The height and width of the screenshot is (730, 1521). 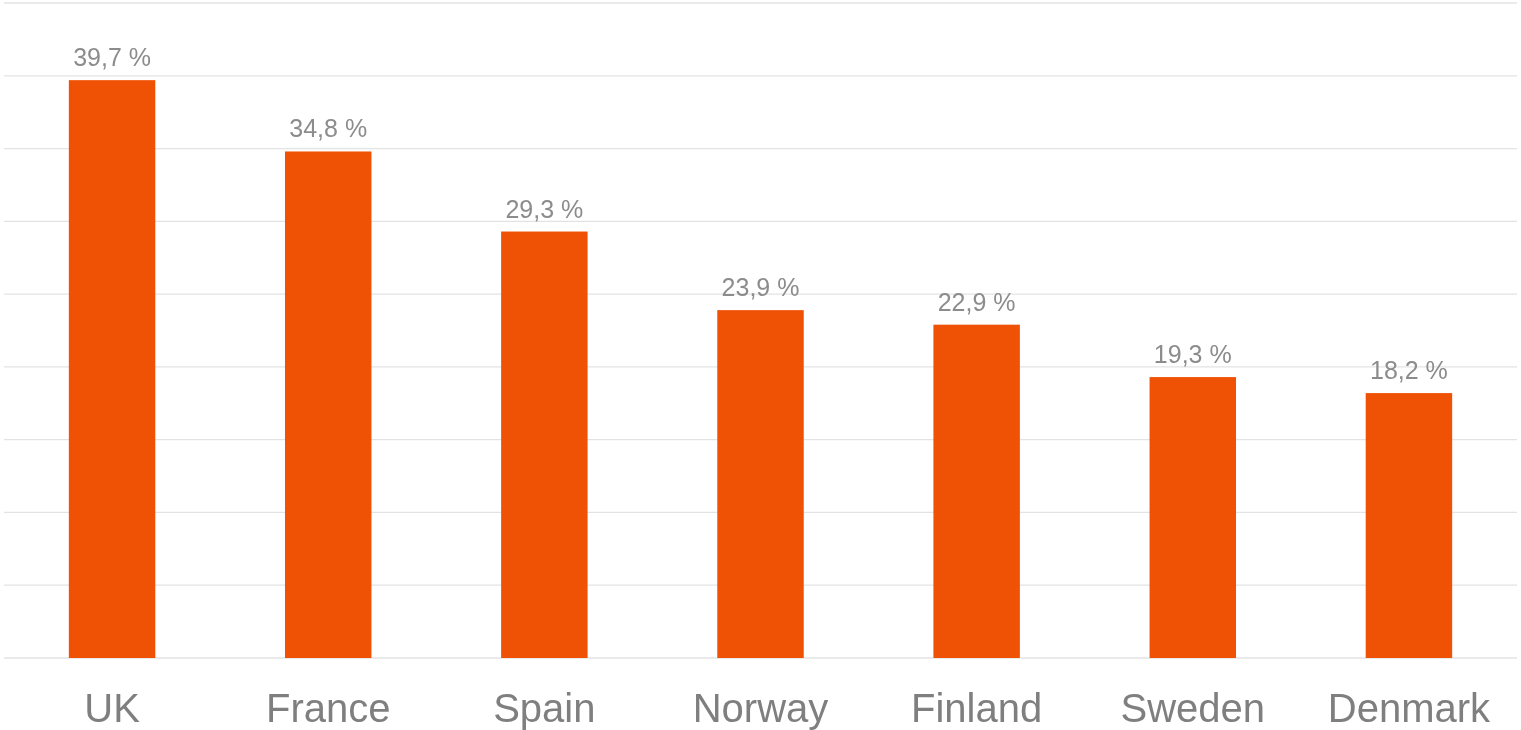 What do you see at coordinates (544, 708) in the screenshot?
I see `x-tick-label: Spain` at bounding box center [544, 708].